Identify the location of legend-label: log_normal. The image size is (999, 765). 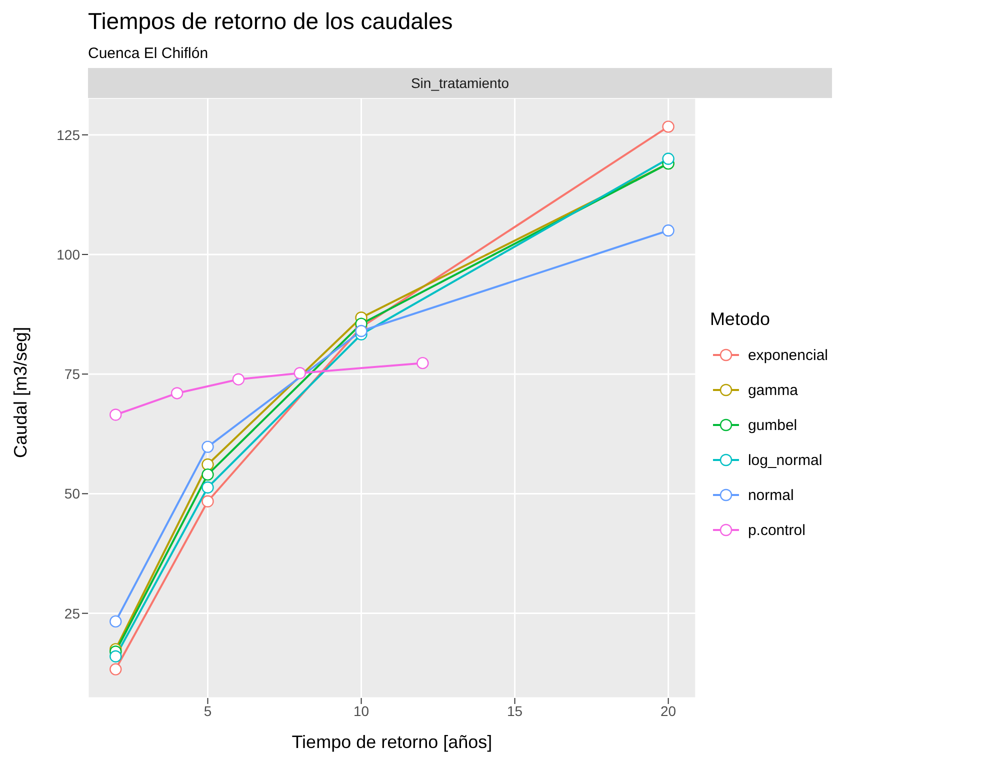
(785, 460).